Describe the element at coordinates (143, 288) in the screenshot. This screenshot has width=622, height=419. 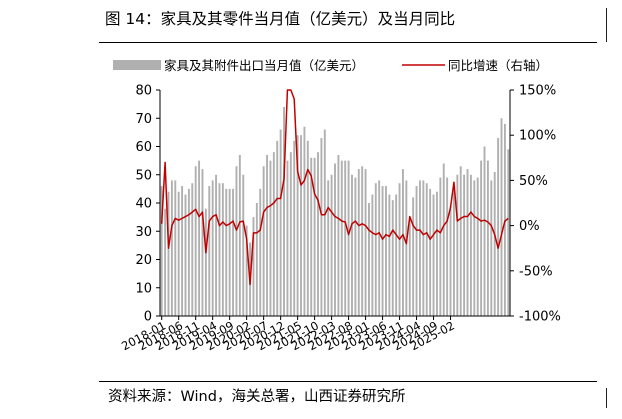
I see `left-tick-label: 10` at that location.